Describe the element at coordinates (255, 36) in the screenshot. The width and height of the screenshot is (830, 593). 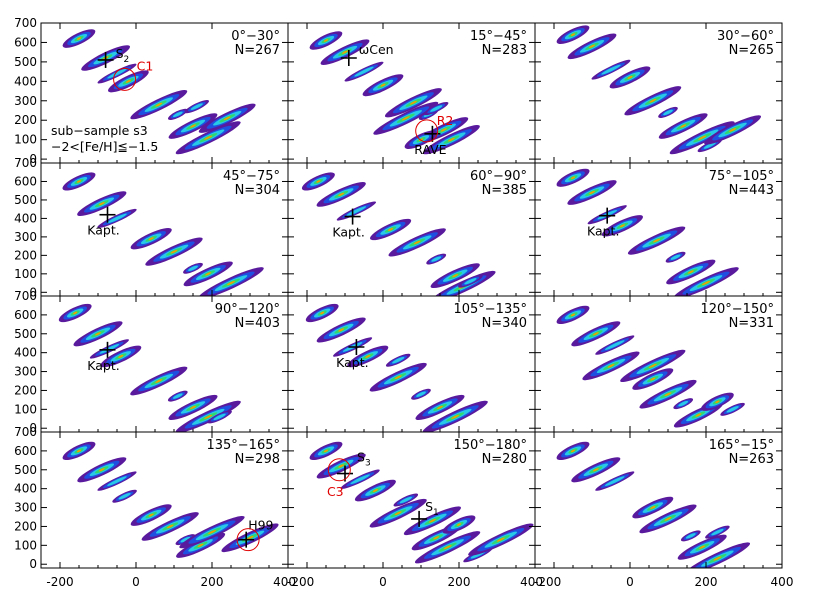
I see `panel-range-label: 0°−30°` at that location.